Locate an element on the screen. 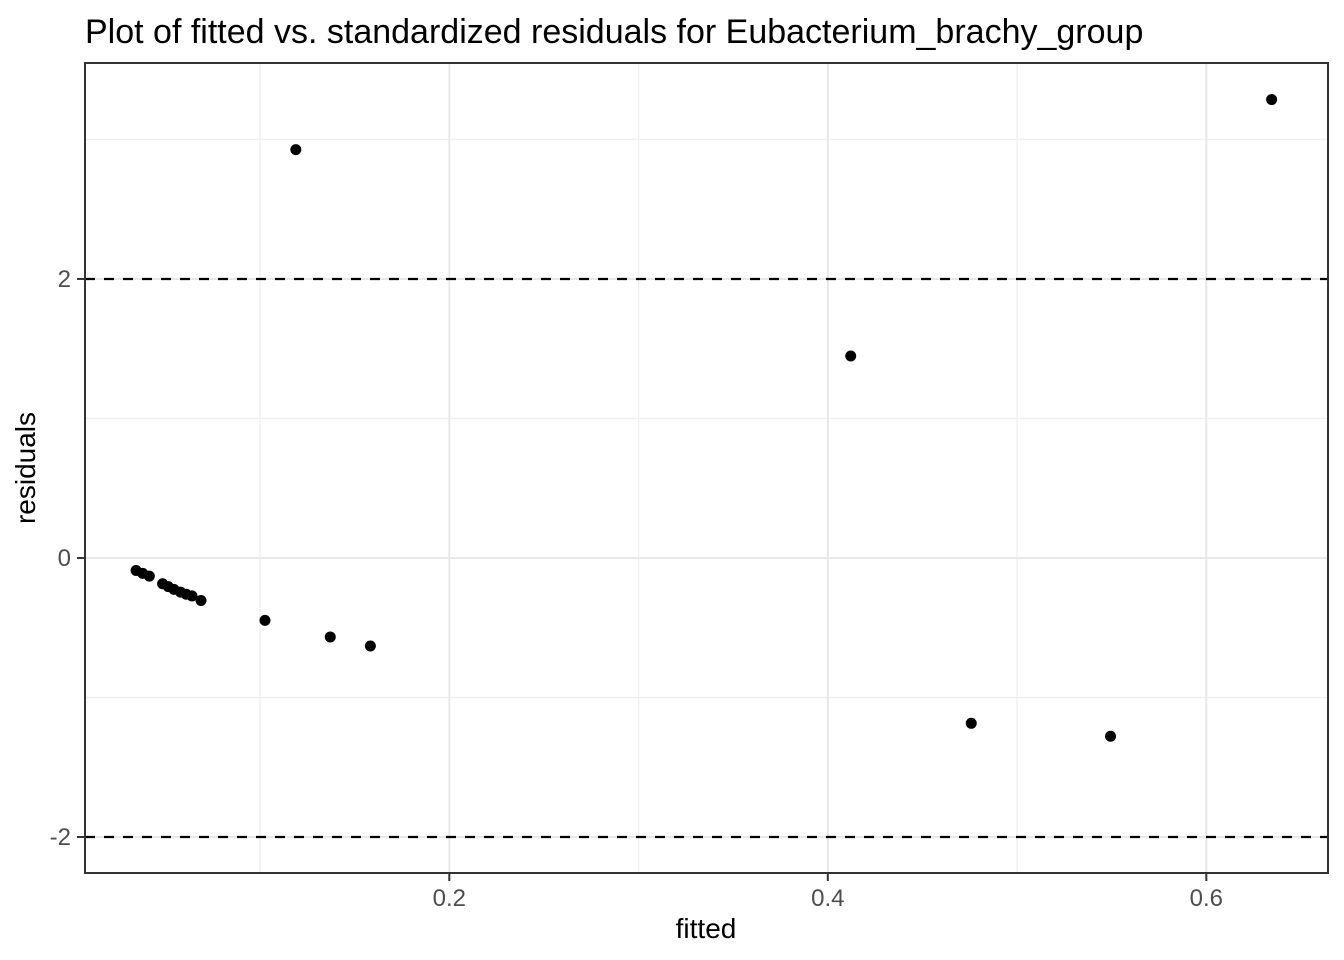 Image resolution: width=1344 pixels, height=960 pixels. x-tick-label: 0.6 is located at coordinates (1206, 898).